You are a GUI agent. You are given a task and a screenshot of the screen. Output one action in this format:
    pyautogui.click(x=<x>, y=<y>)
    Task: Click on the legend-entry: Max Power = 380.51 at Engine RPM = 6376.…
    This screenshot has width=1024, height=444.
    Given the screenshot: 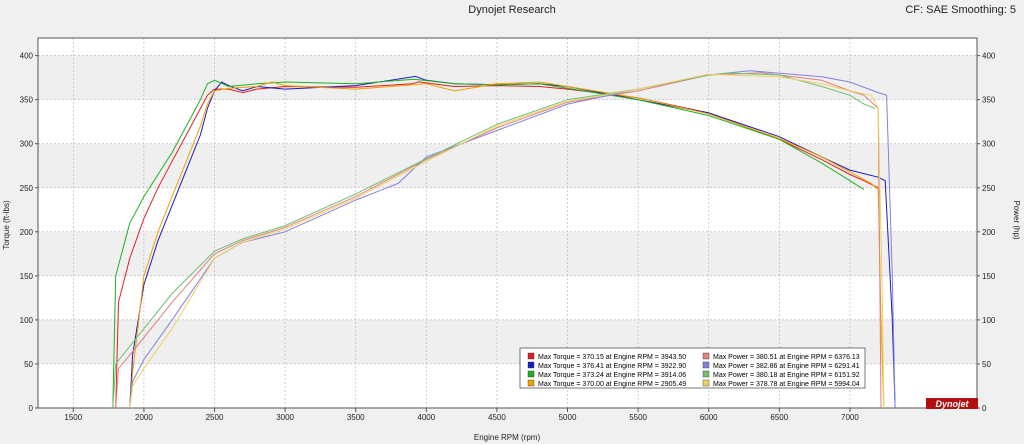 What is the action you would take?
    pyautogui.click(x=786, y=357)
    